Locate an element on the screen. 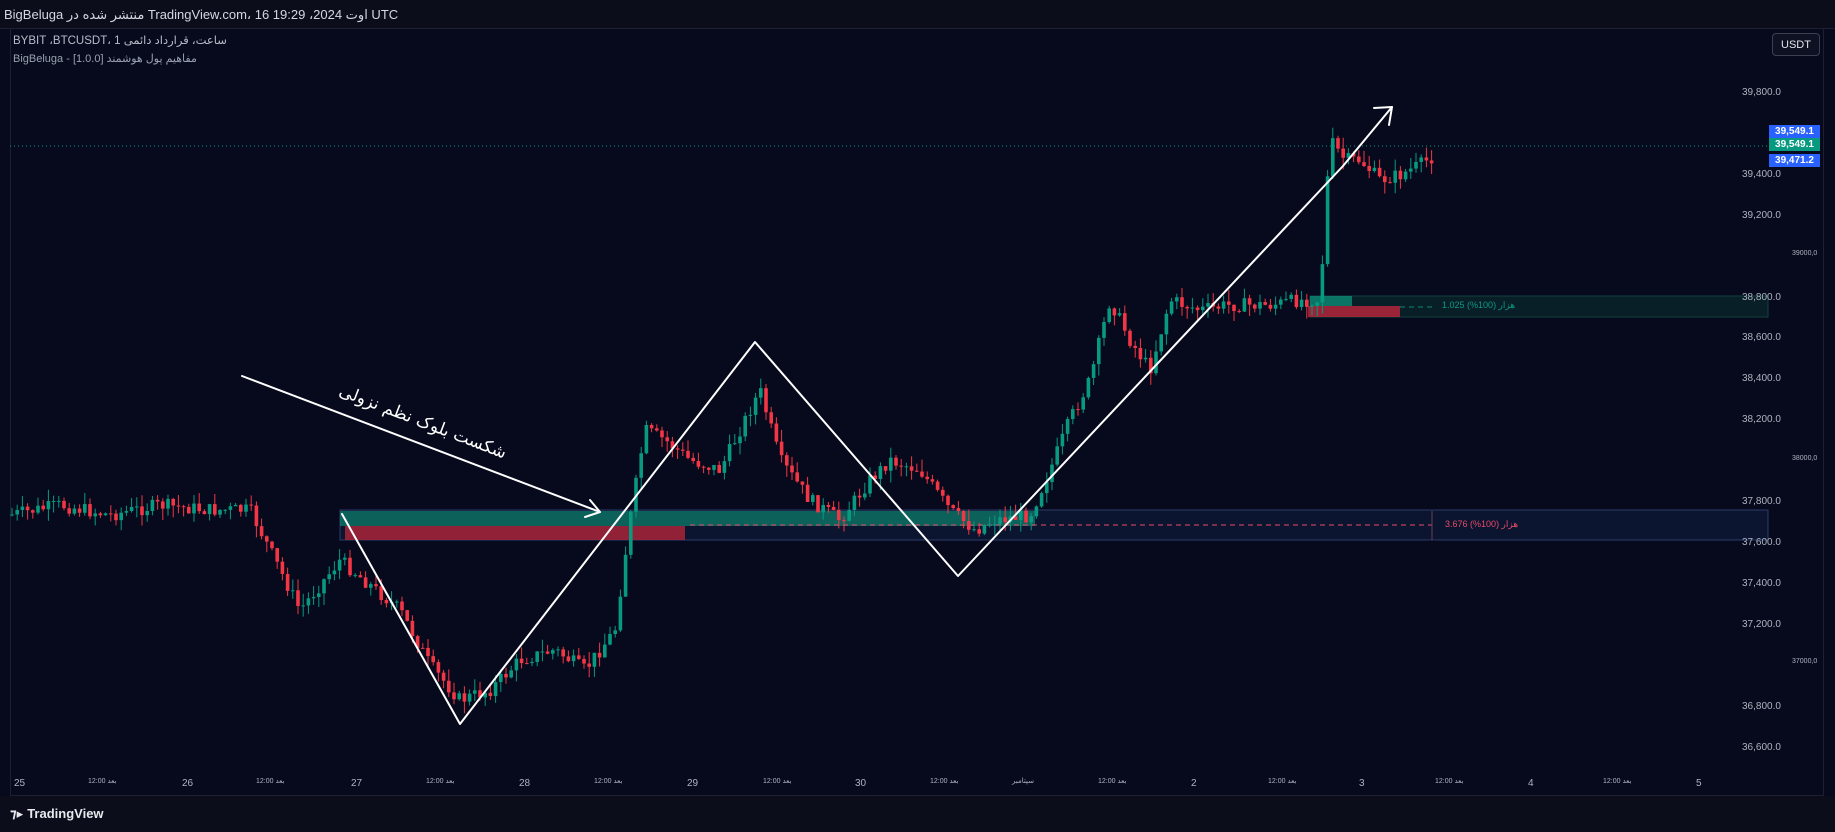  time-axis-label: 28 is located at coordinates (525, 783).